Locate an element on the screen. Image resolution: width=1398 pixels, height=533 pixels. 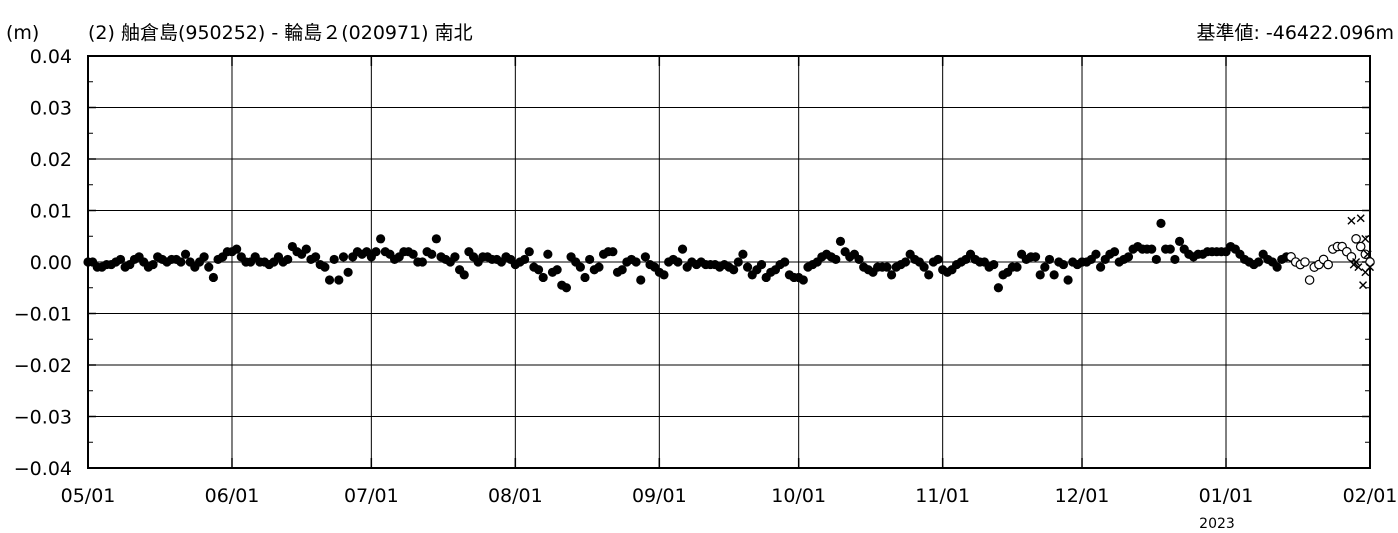
x-tick-label: 06/01 is located at coordinates (232, 496).